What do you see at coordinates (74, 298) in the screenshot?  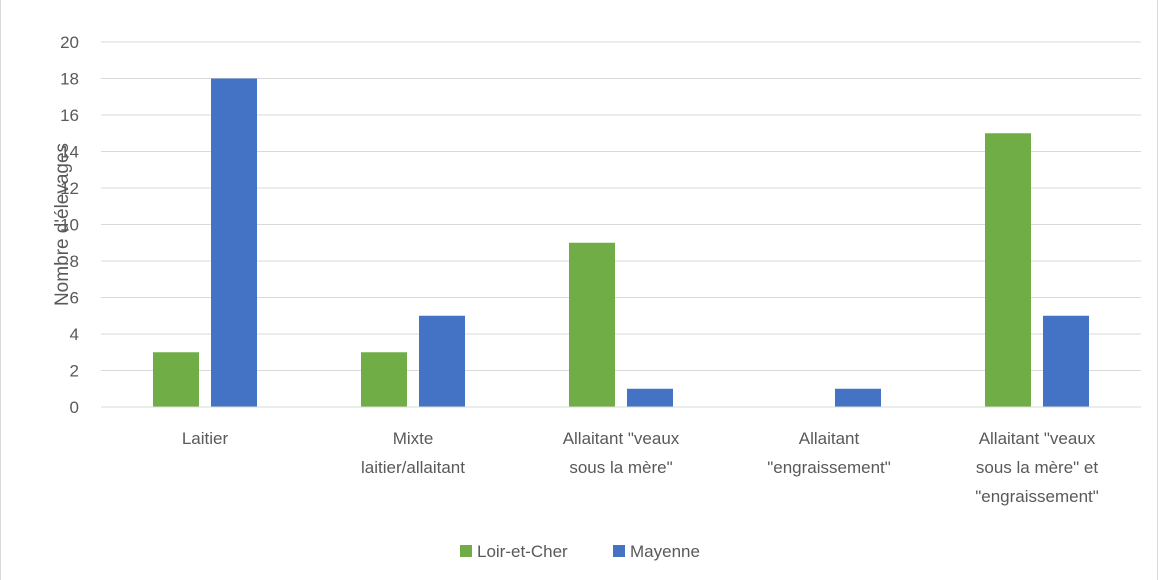 I see `y-tick-label: 6` at bounding box center [74, 298].